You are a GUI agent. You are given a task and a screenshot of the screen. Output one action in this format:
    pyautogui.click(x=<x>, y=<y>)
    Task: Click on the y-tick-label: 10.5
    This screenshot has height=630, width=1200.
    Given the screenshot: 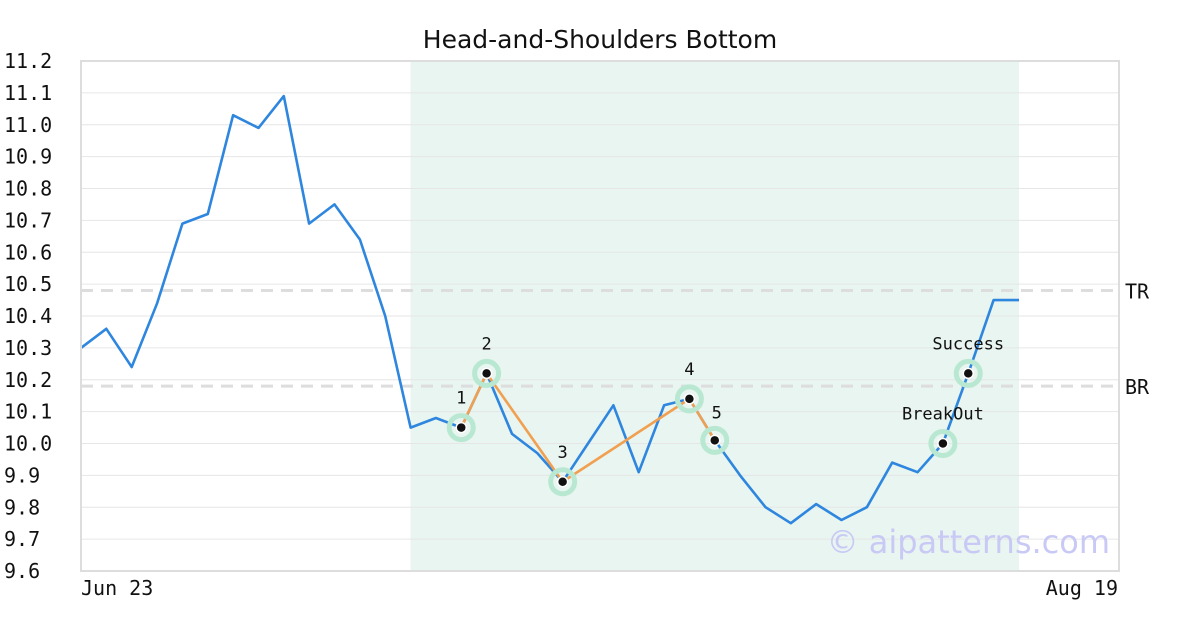 What is the action you would take?
    pyautogui.click(x=28, y=284)
    